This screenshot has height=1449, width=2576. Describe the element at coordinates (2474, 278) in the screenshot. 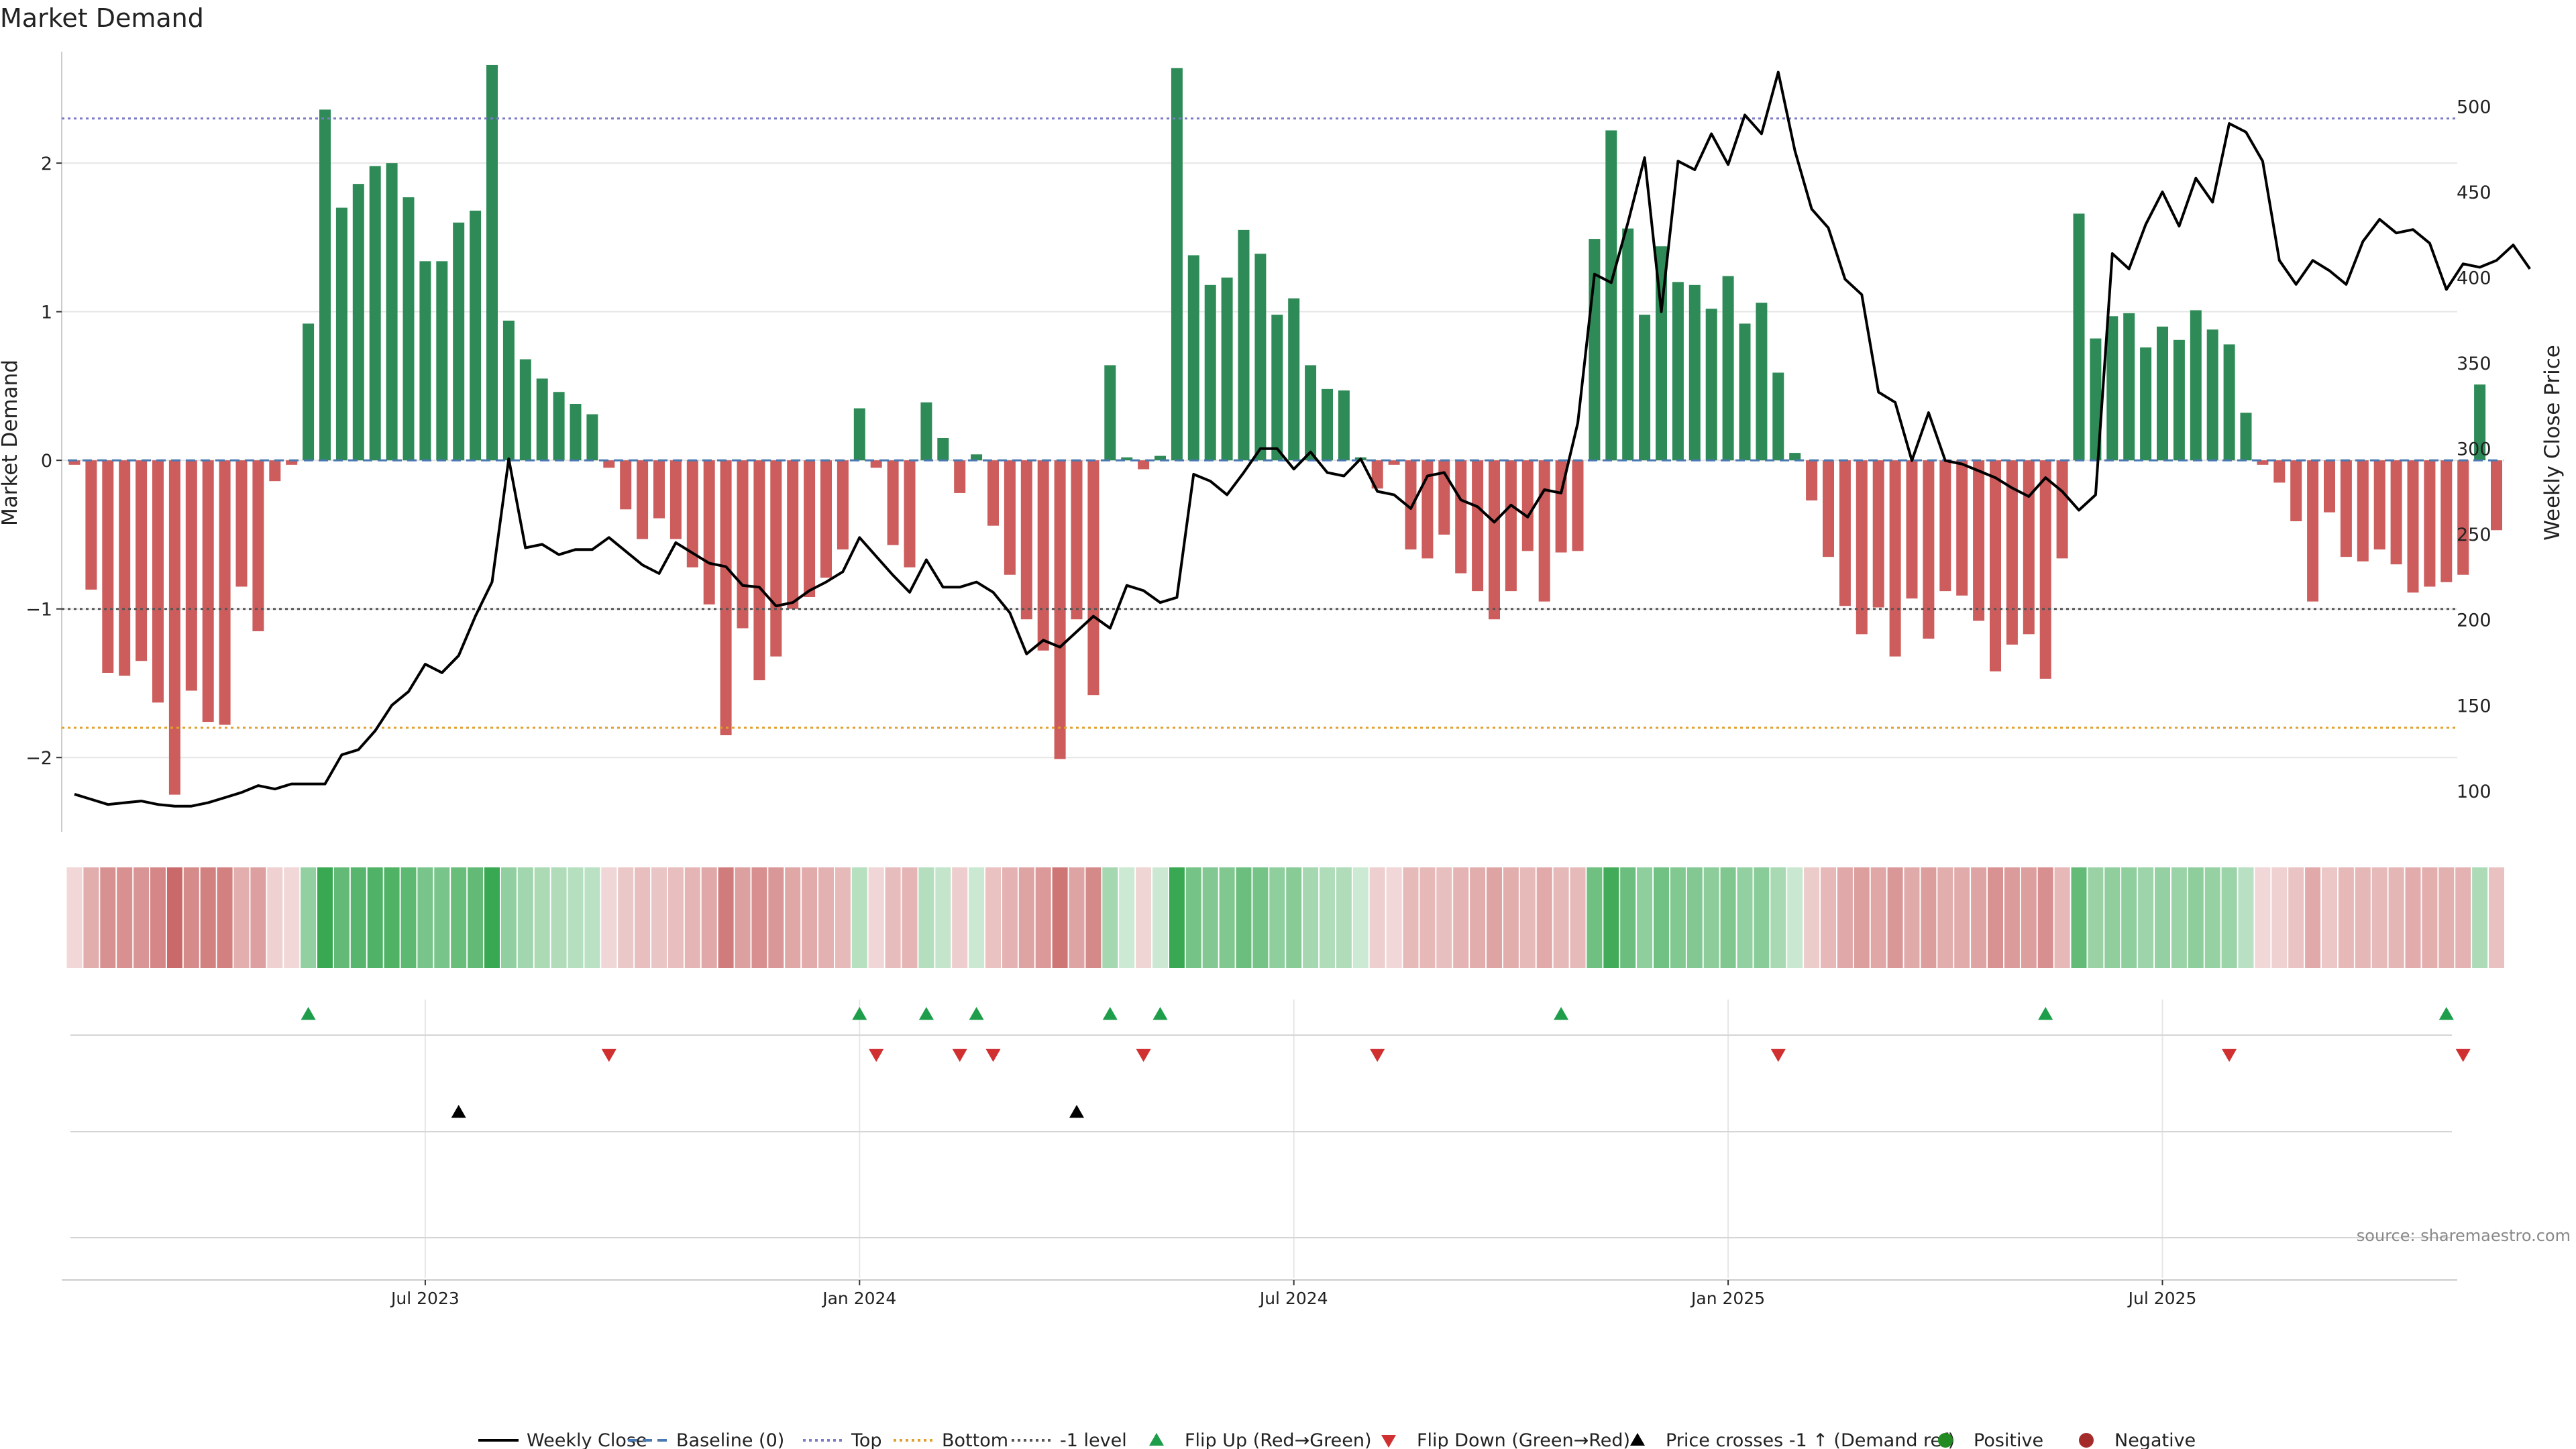

I see `y2-tick-label: 400` at that location.